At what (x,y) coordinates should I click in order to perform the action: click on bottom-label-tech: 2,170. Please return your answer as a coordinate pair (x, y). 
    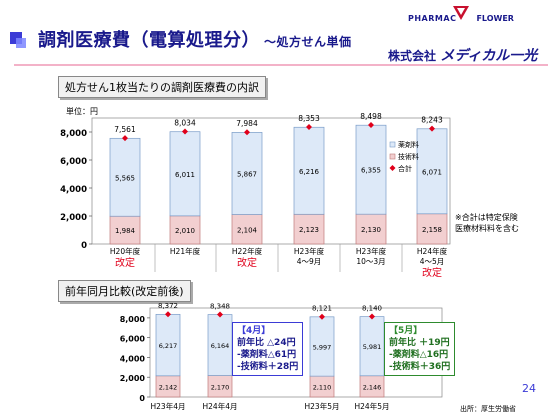
    Looking at the image, I should click on (220, 387).